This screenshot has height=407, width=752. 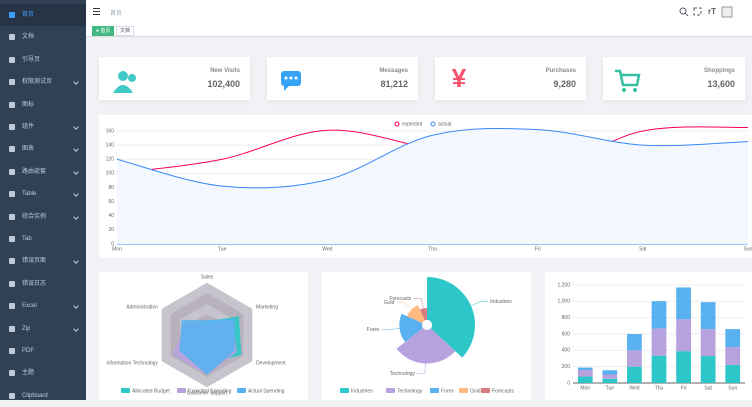 I want to click on menu-label: 权限测试页, so click(x=37, y=82).